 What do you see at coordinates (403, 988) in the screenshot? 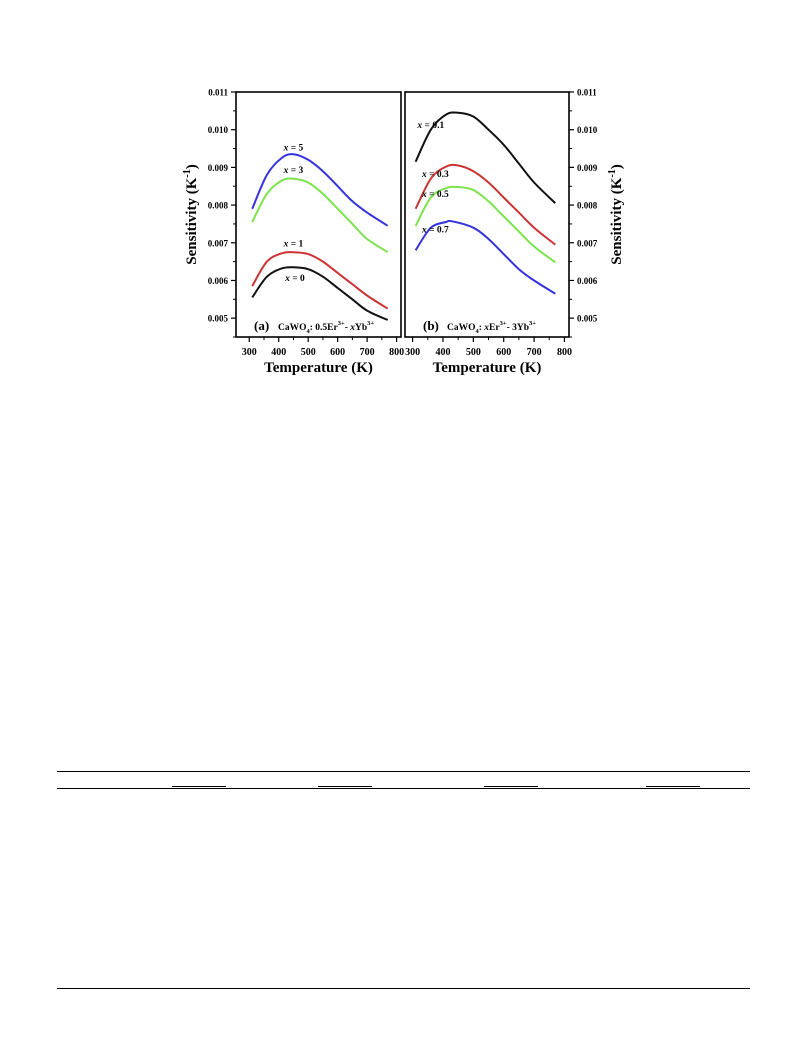
I see `table-bottom-rule` at bounding box center [403, 988].